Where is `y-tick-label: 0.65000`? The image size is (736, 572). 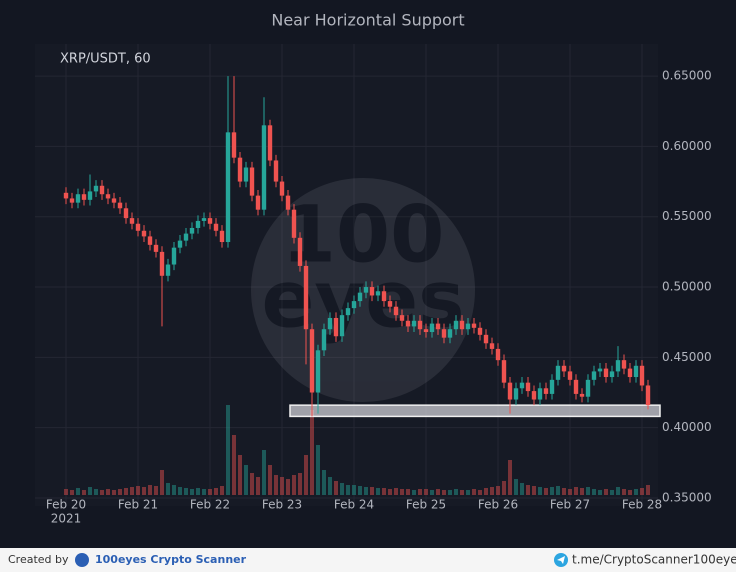 y-tick-label: 0.65000 is located at coordinates (687, 76).